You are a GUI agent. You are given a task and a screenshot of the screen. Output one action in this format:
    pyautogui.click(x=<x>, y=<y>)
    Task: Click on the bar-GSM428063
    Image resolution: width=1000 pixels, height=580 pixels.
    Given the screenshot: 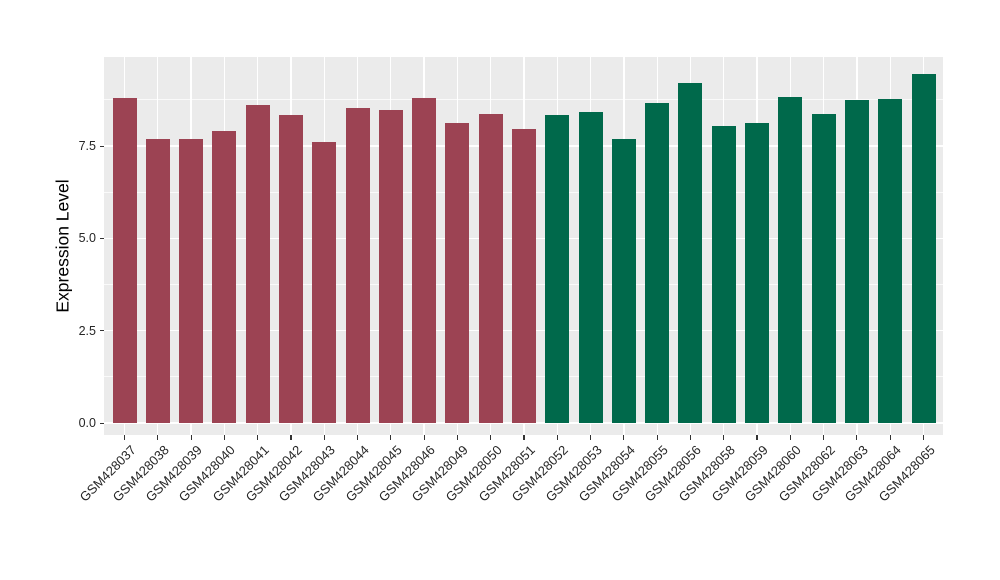 What is the action you would take?
    pyautogui.click(x=856, y=261)
    